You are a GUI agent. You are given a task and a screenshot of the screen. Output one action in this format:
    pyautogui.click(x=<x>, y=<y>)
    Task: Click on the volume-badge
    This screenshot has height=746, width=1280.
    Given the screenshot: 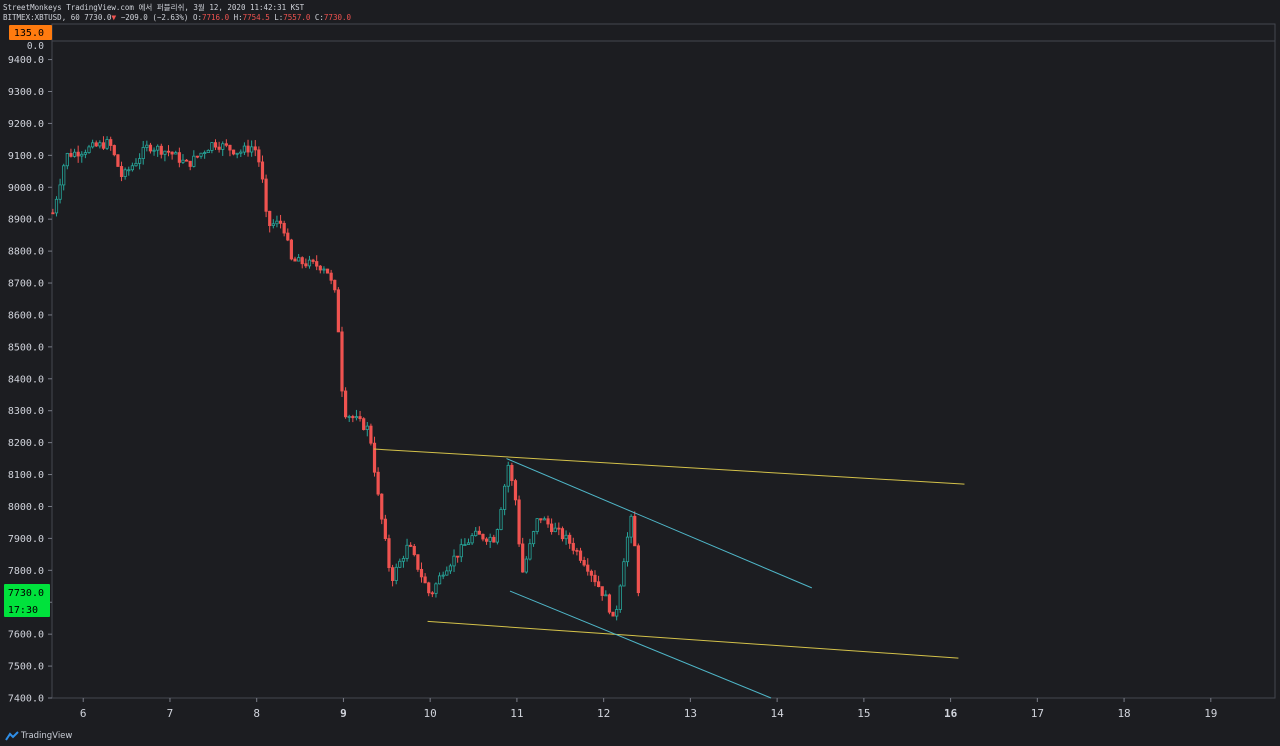 What is the action you would take?
    pyautogui.click(x=30, y=32)
    